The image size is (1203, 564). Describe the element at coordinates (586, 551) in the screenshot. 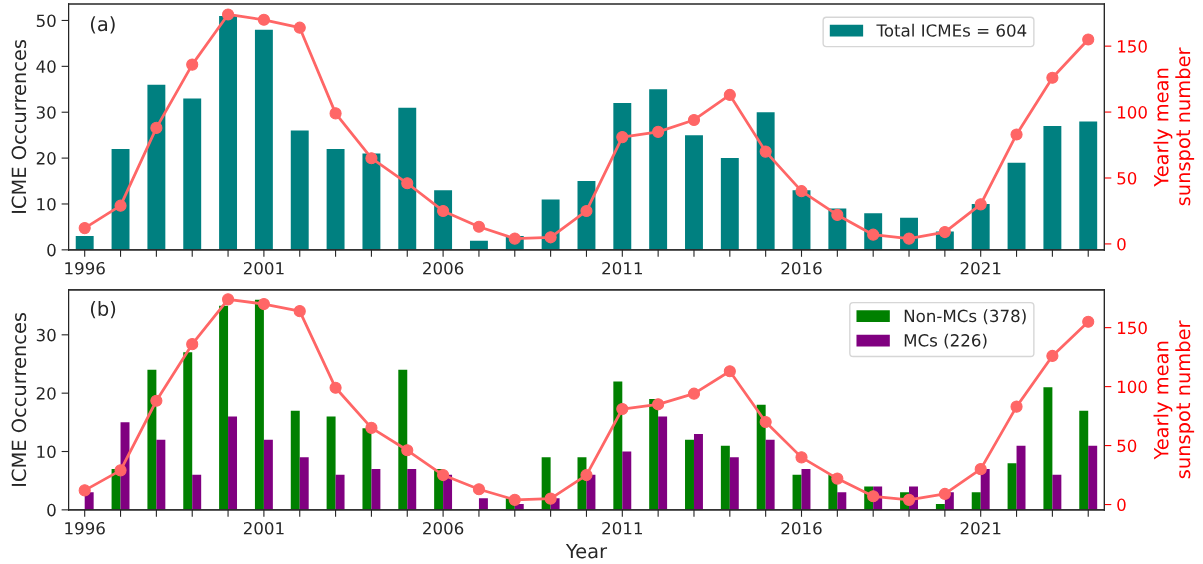

I see `x-axis-title: Year` at that location.